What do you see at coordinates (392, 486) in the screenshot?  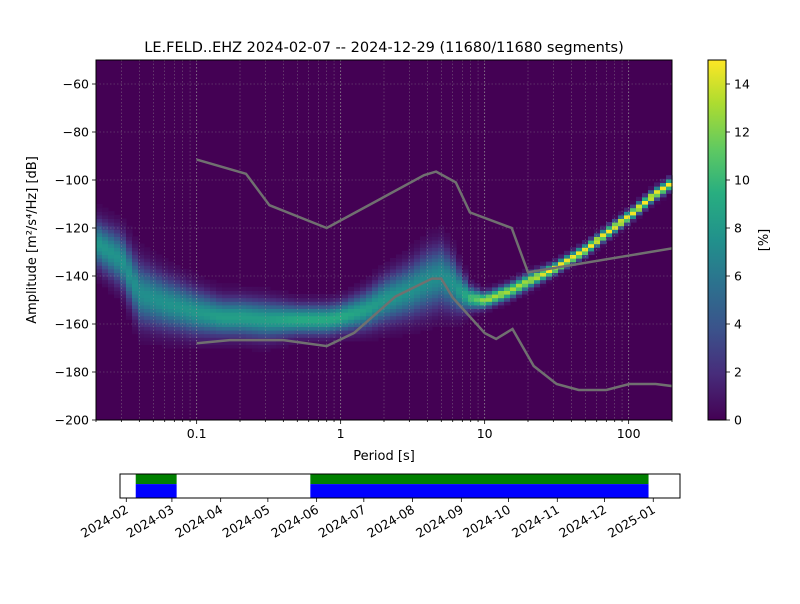 I see `availability-segments` at bounding box center [392, 486].